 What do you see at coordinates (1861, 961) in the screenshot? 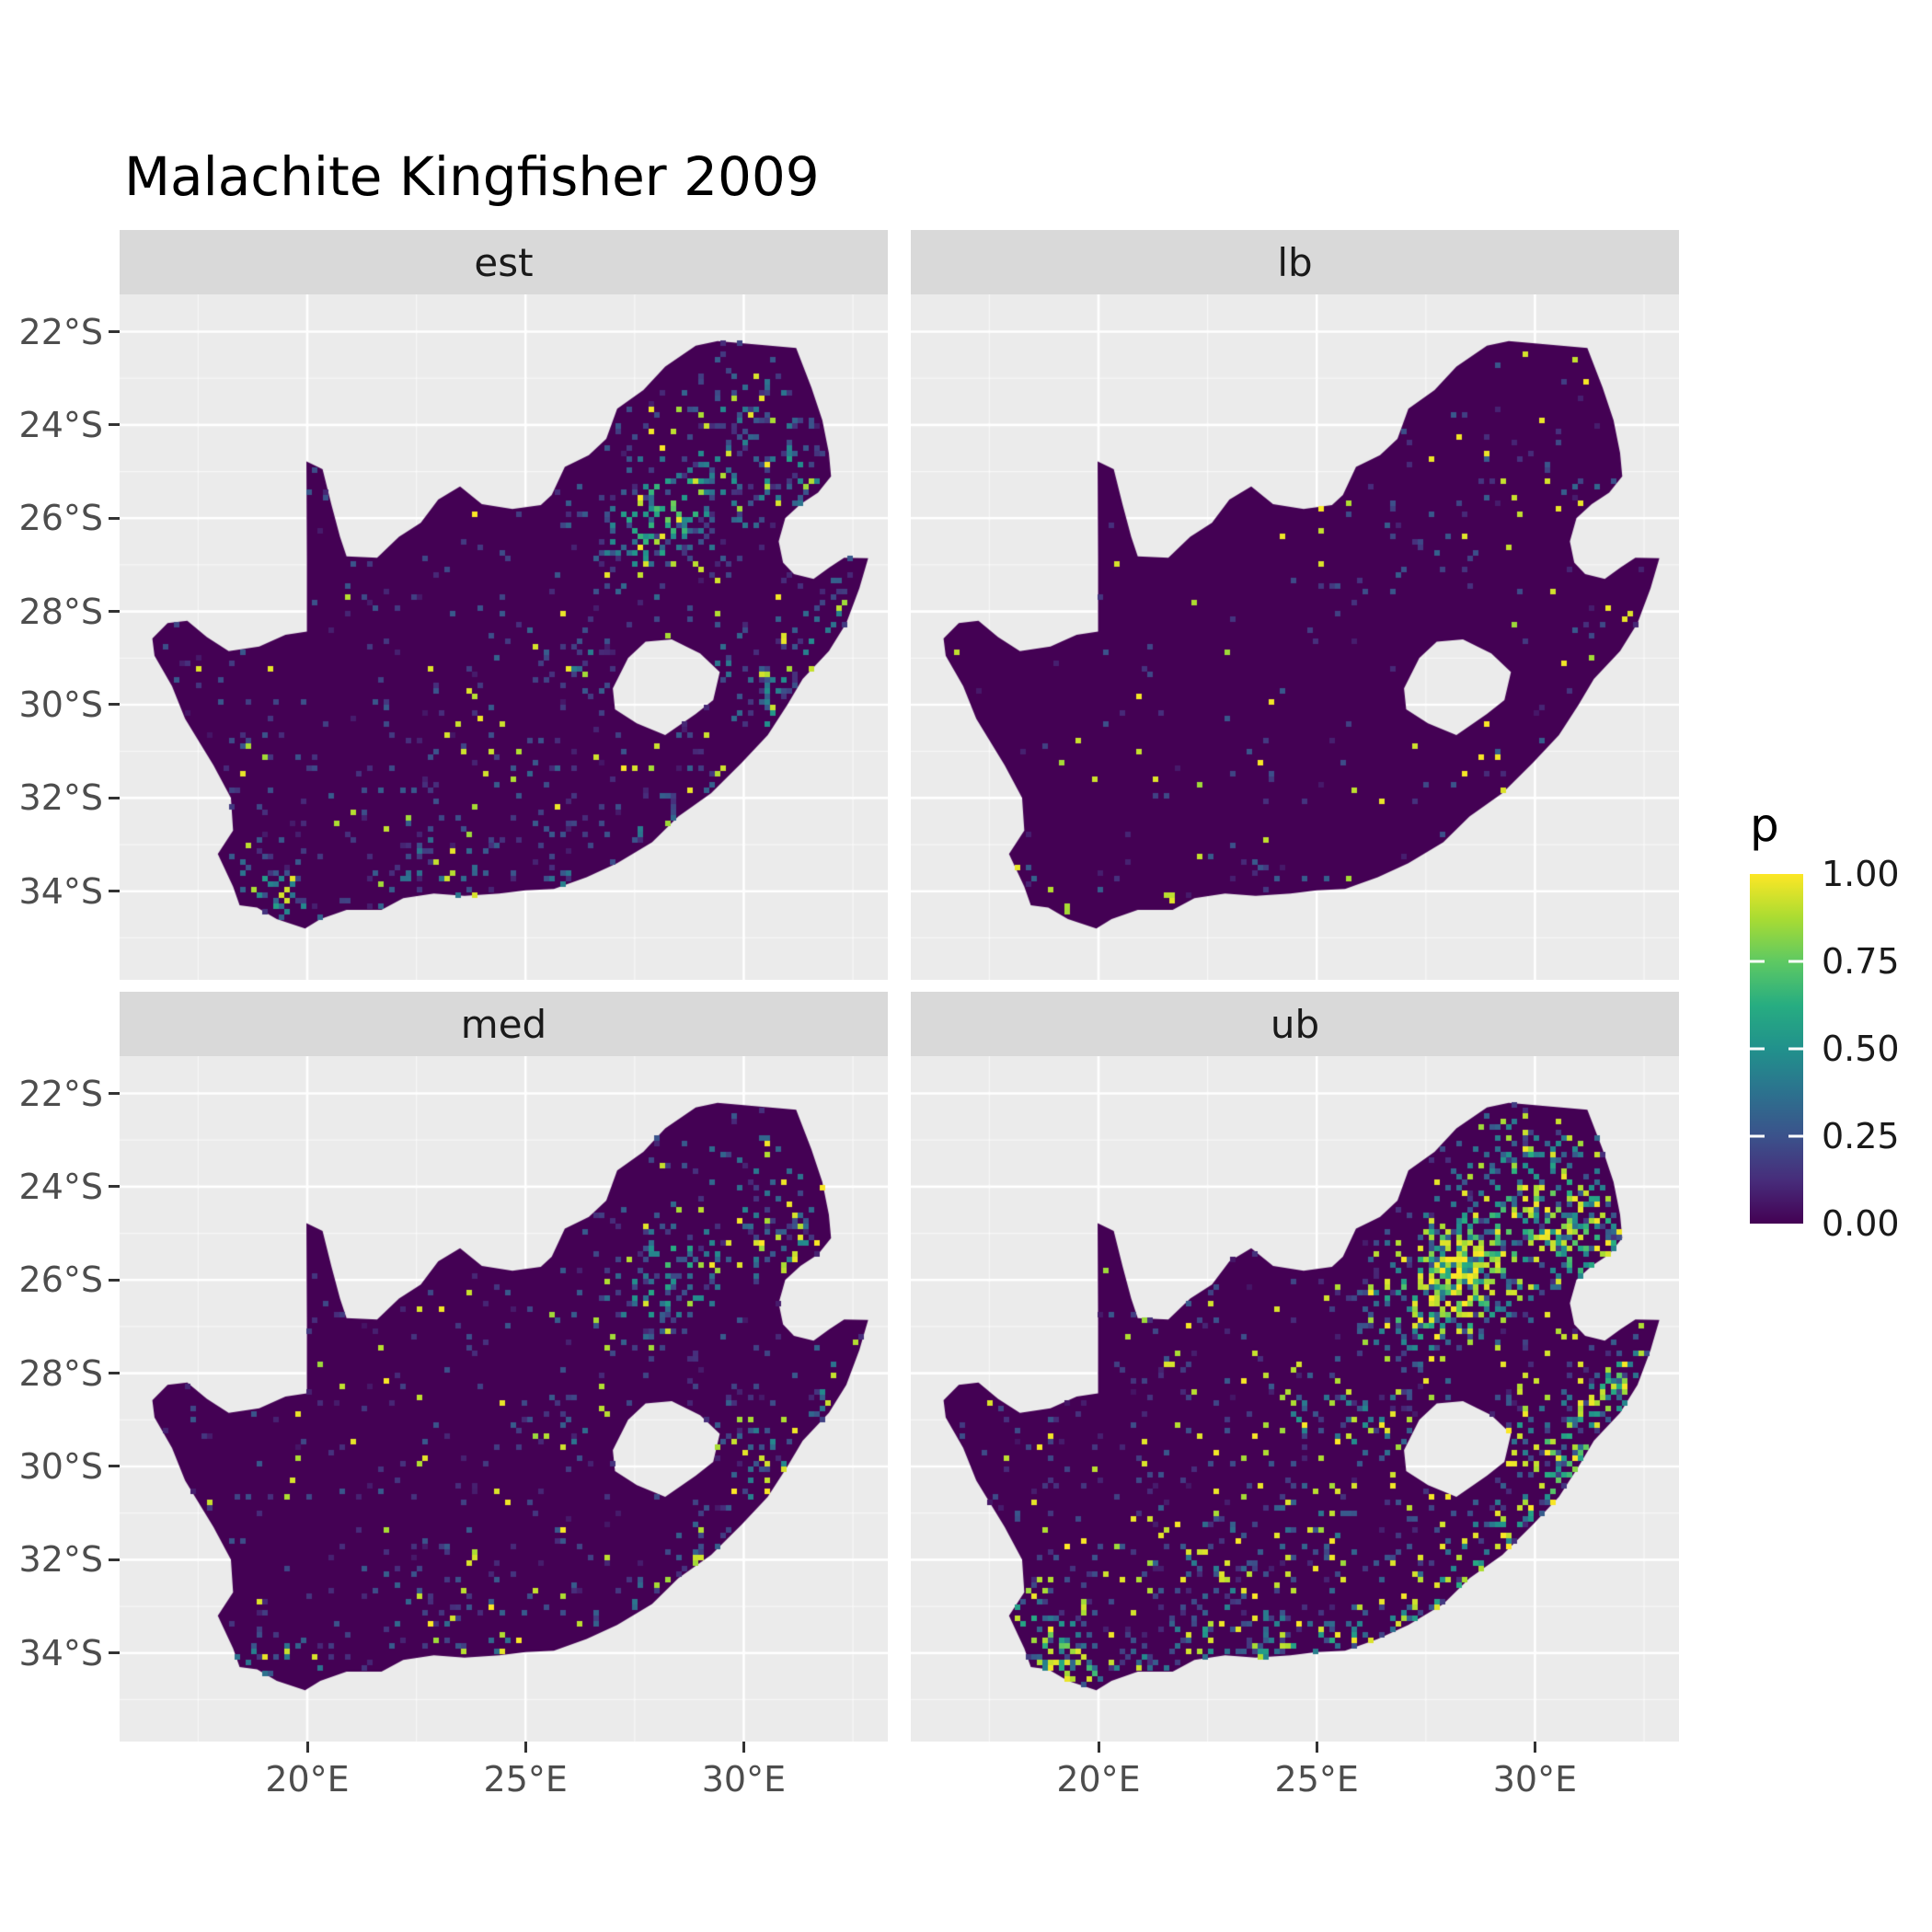
I see `legend-label-0.75: 0.75` at bounding box center [1861, 961].